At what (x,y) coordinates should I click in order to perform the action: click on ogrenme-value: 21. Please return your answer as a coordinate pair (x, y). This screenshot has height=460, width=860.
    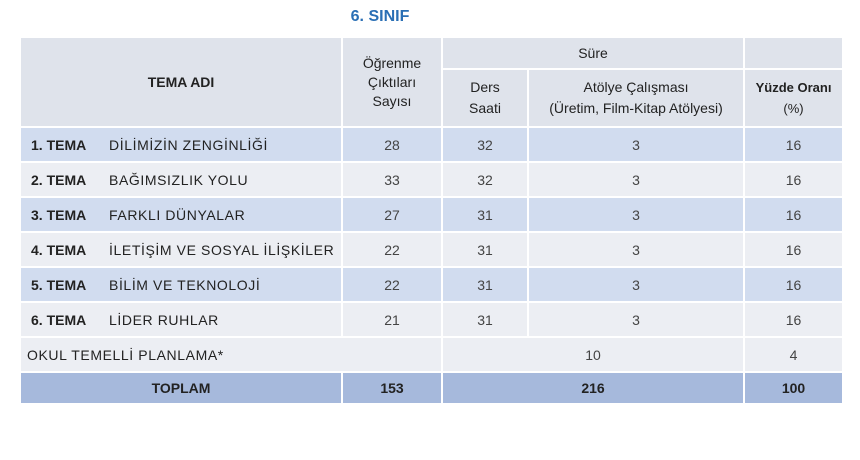
    Looking at the image, I should click on (392, 319).